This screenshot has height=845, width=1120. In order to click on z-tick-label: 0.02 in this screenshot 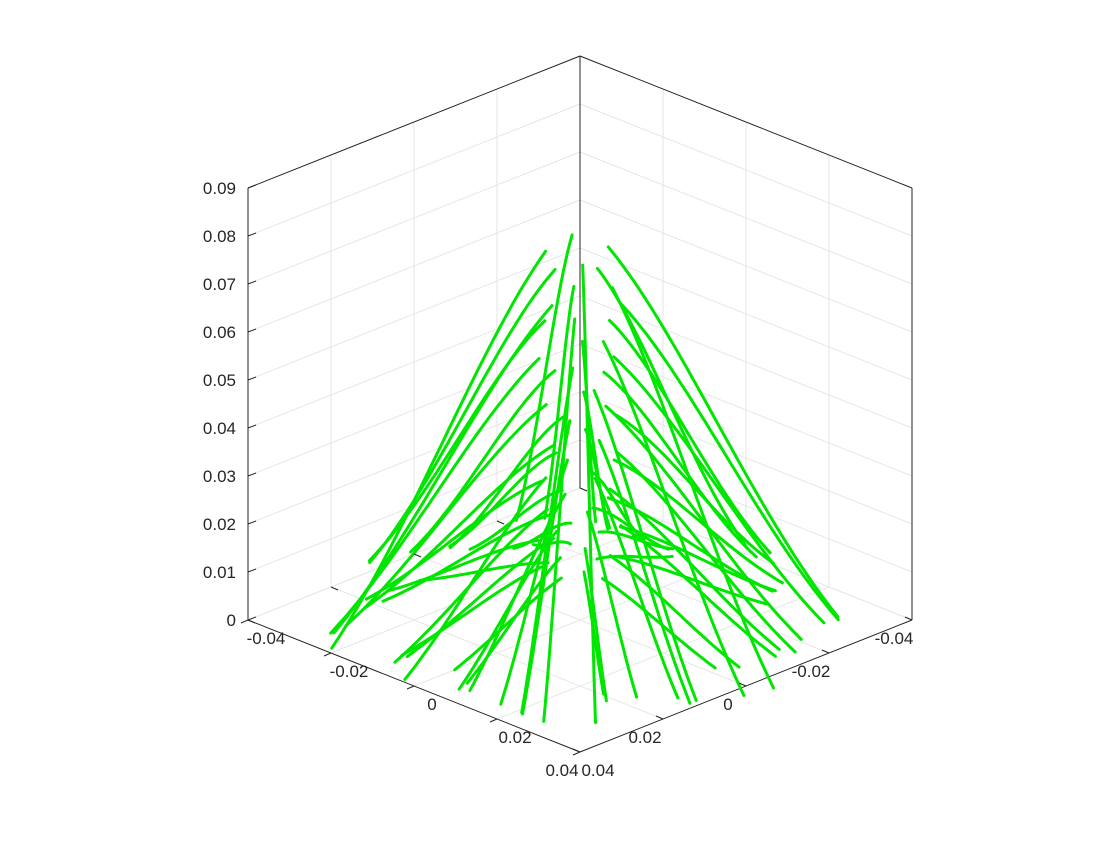, I will do `click(219, 524)`.